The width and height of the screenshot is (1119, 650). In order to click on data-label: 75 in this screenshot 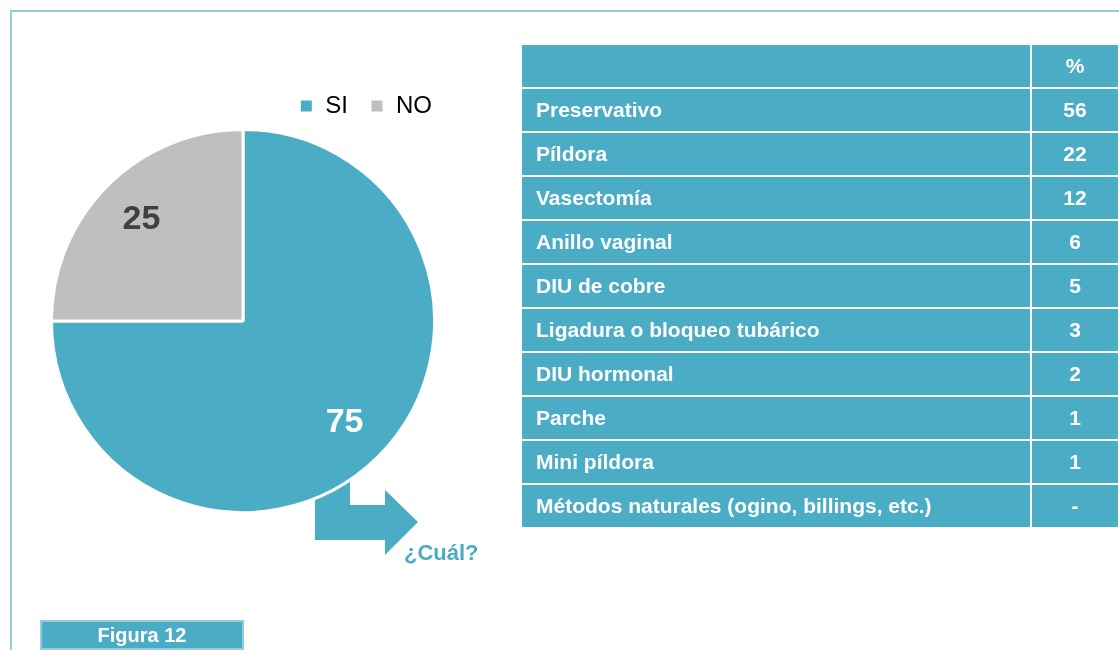, I will do `click(344, 419)`.